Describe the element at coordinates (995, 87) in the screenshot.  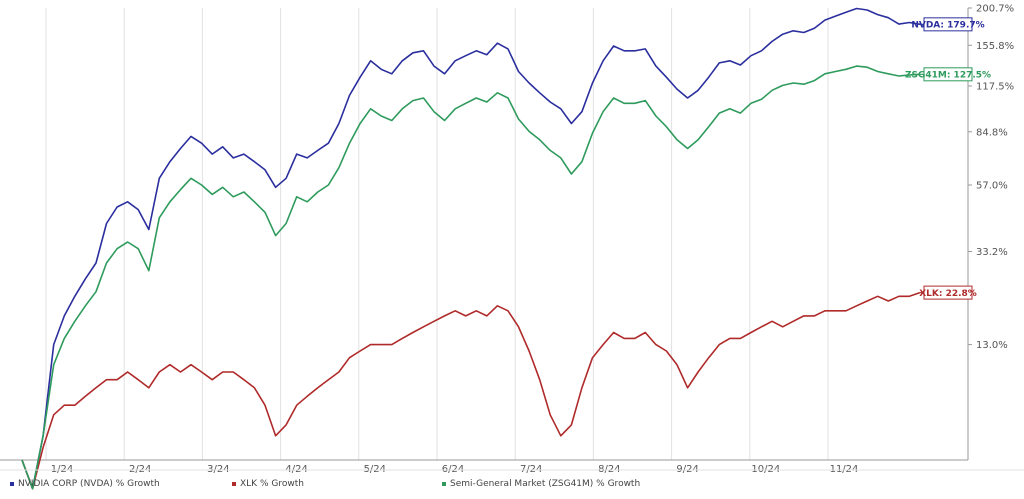
I see `y-tick-label: 117.5%` at that location.